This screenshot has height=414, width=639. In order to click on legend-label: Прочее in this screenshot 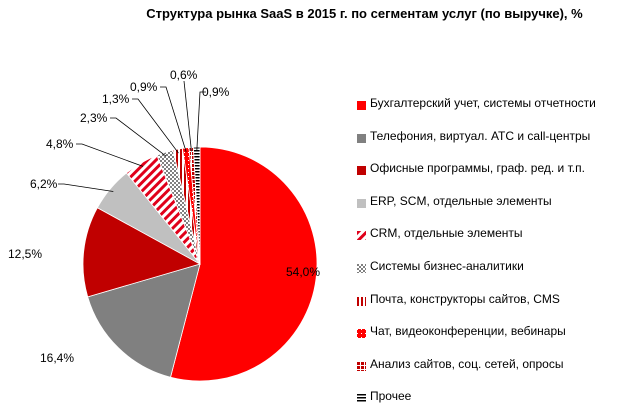, I will do `click(391, 396)`.